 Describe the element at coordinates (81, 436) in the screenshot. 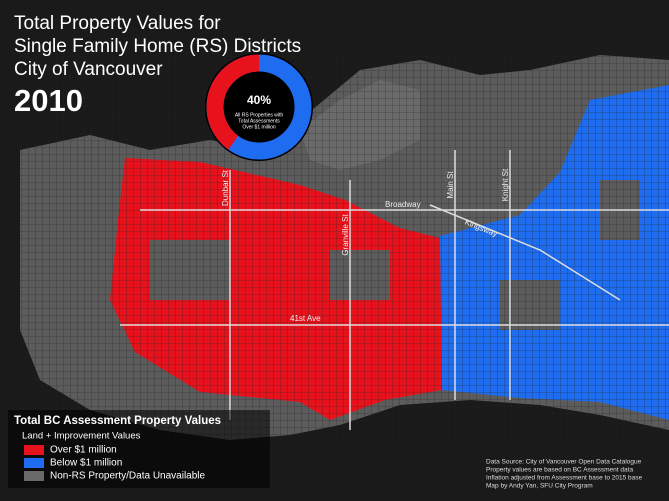

I see `legend-subtitle: Land + Improvement Values` at that location.